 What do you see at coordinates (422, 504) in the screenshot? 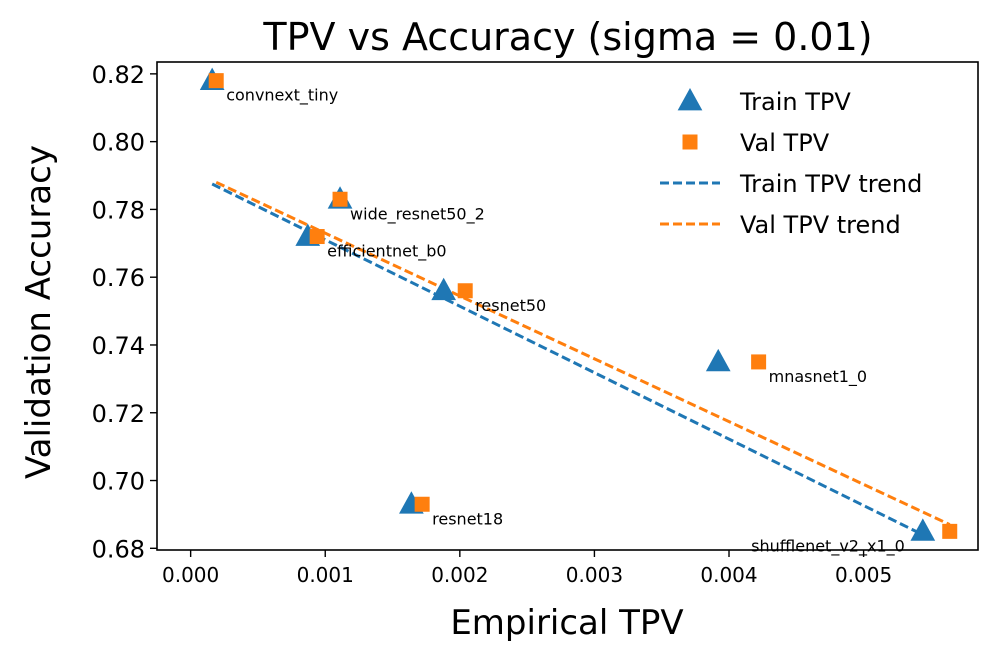
I see `val-tpv-marker-resnet18` at bounding box center [422, 504].